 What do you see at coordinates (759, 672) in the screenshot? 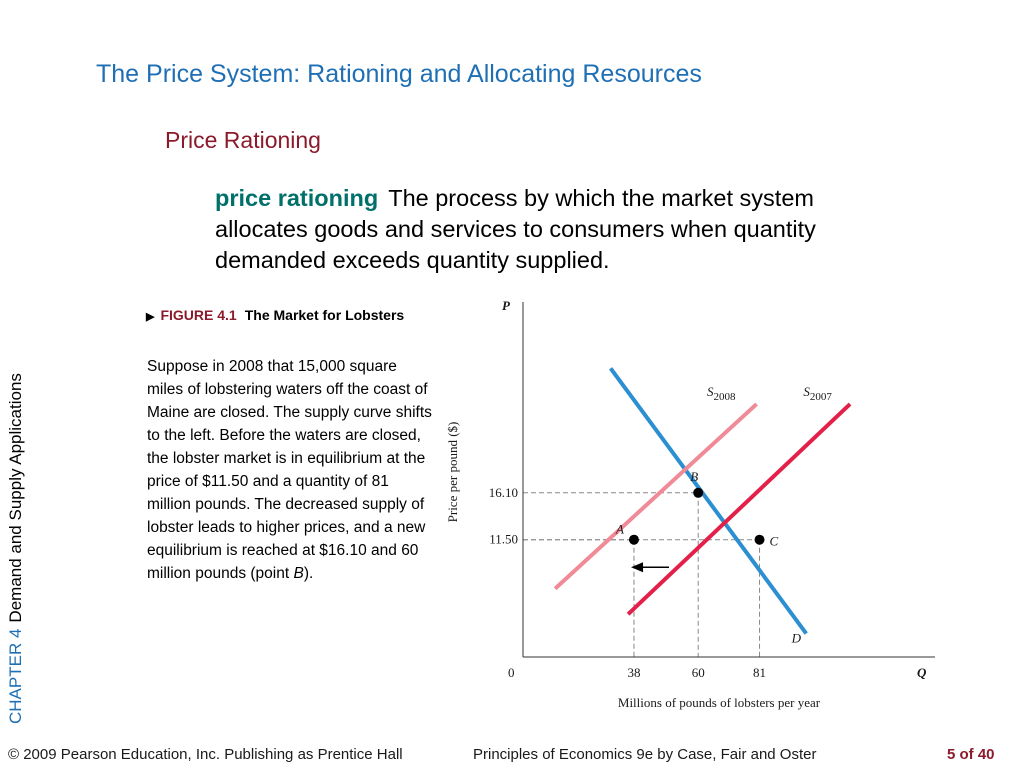
I see `x-tick-label-81: 81` at bounding box center [759, 672].